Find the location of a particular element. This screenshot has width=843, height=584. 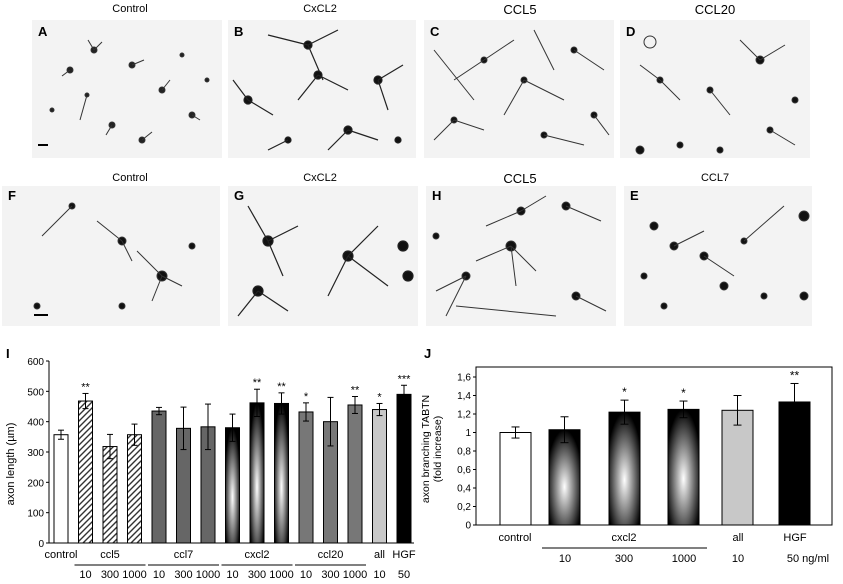

neuron-image-c is located at coordinates (521, 87).